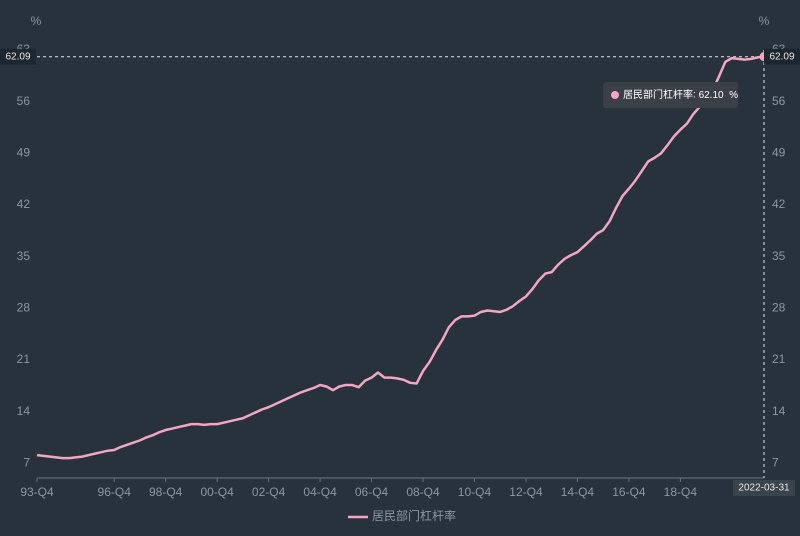 This screenshot has width=800, height=536. What do you see at coordinates (269, 492) in the screenshot?
I see `x-tick-label: 02-Q4` at bounding box center [269, 492].